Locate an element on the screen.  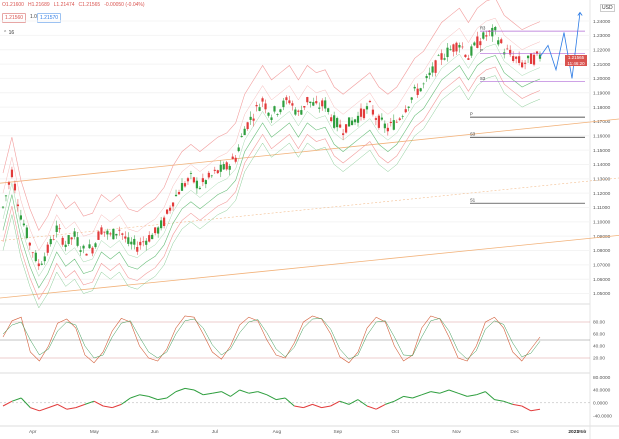
last-price-countdown: 11:46:20 is located at coordinates (576, 63).